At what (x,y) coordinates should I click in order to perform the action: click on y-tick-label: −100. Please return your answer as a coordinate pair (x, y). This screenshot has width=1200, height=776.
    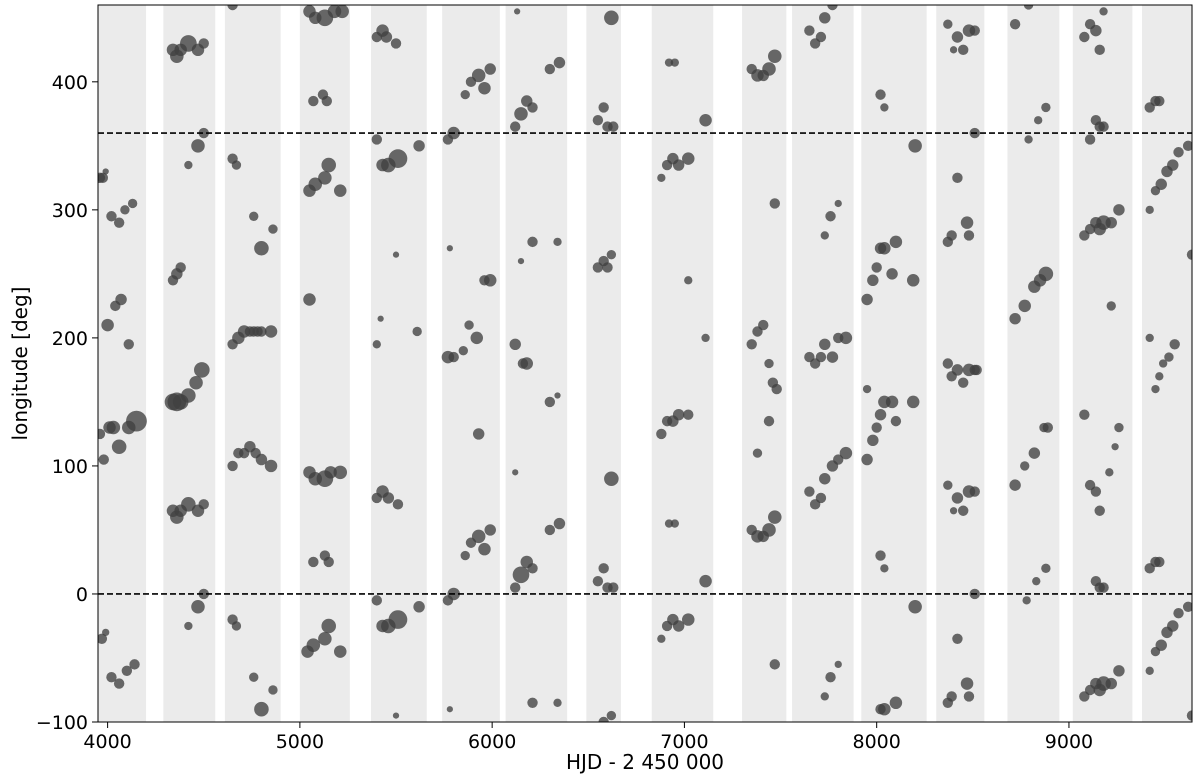
    Looking at the image, I should click on (62, 723).